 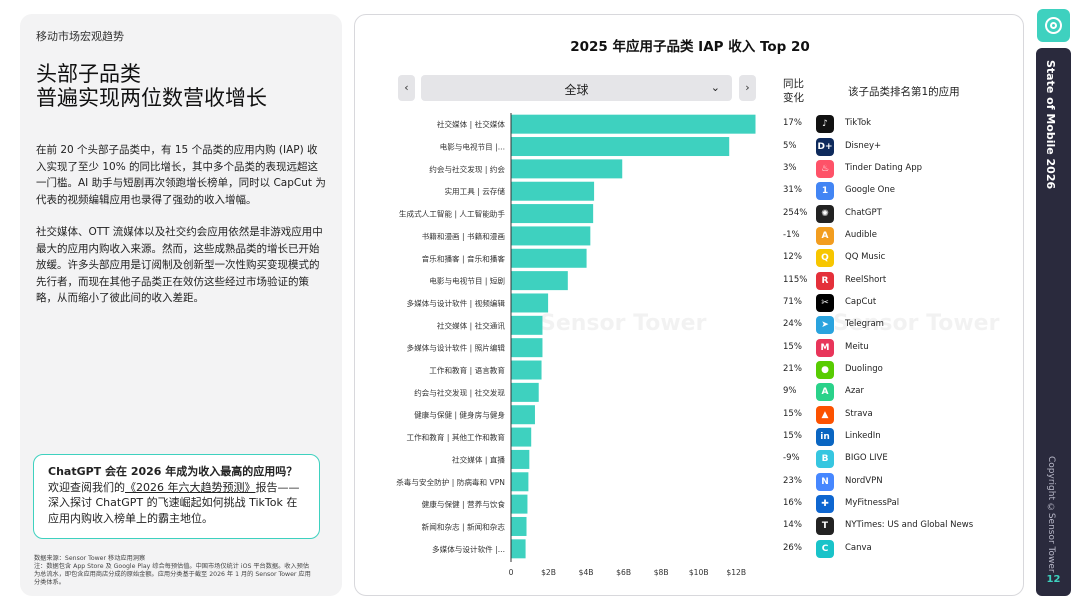 What do you see at coordinates (151, 98) in the screenshot?
I see `headline-line-2: 普遍实现两位数营收增长` at bounding box center [151, 98].